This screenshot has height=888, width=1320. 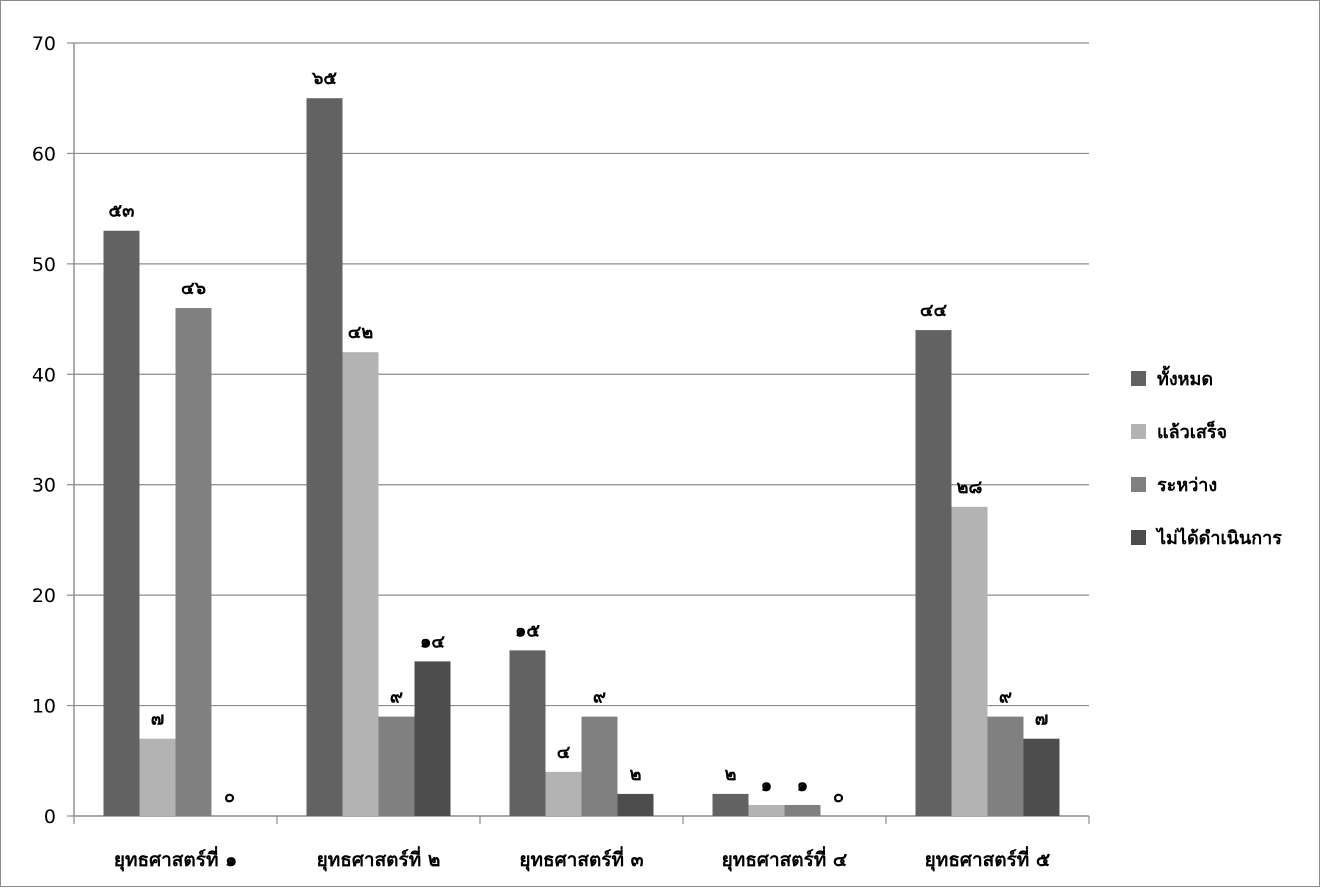 What do you see at coordinates (564, 752) in the screenshot?
I see `data-label: ๔` at bounding box center [564, 752].